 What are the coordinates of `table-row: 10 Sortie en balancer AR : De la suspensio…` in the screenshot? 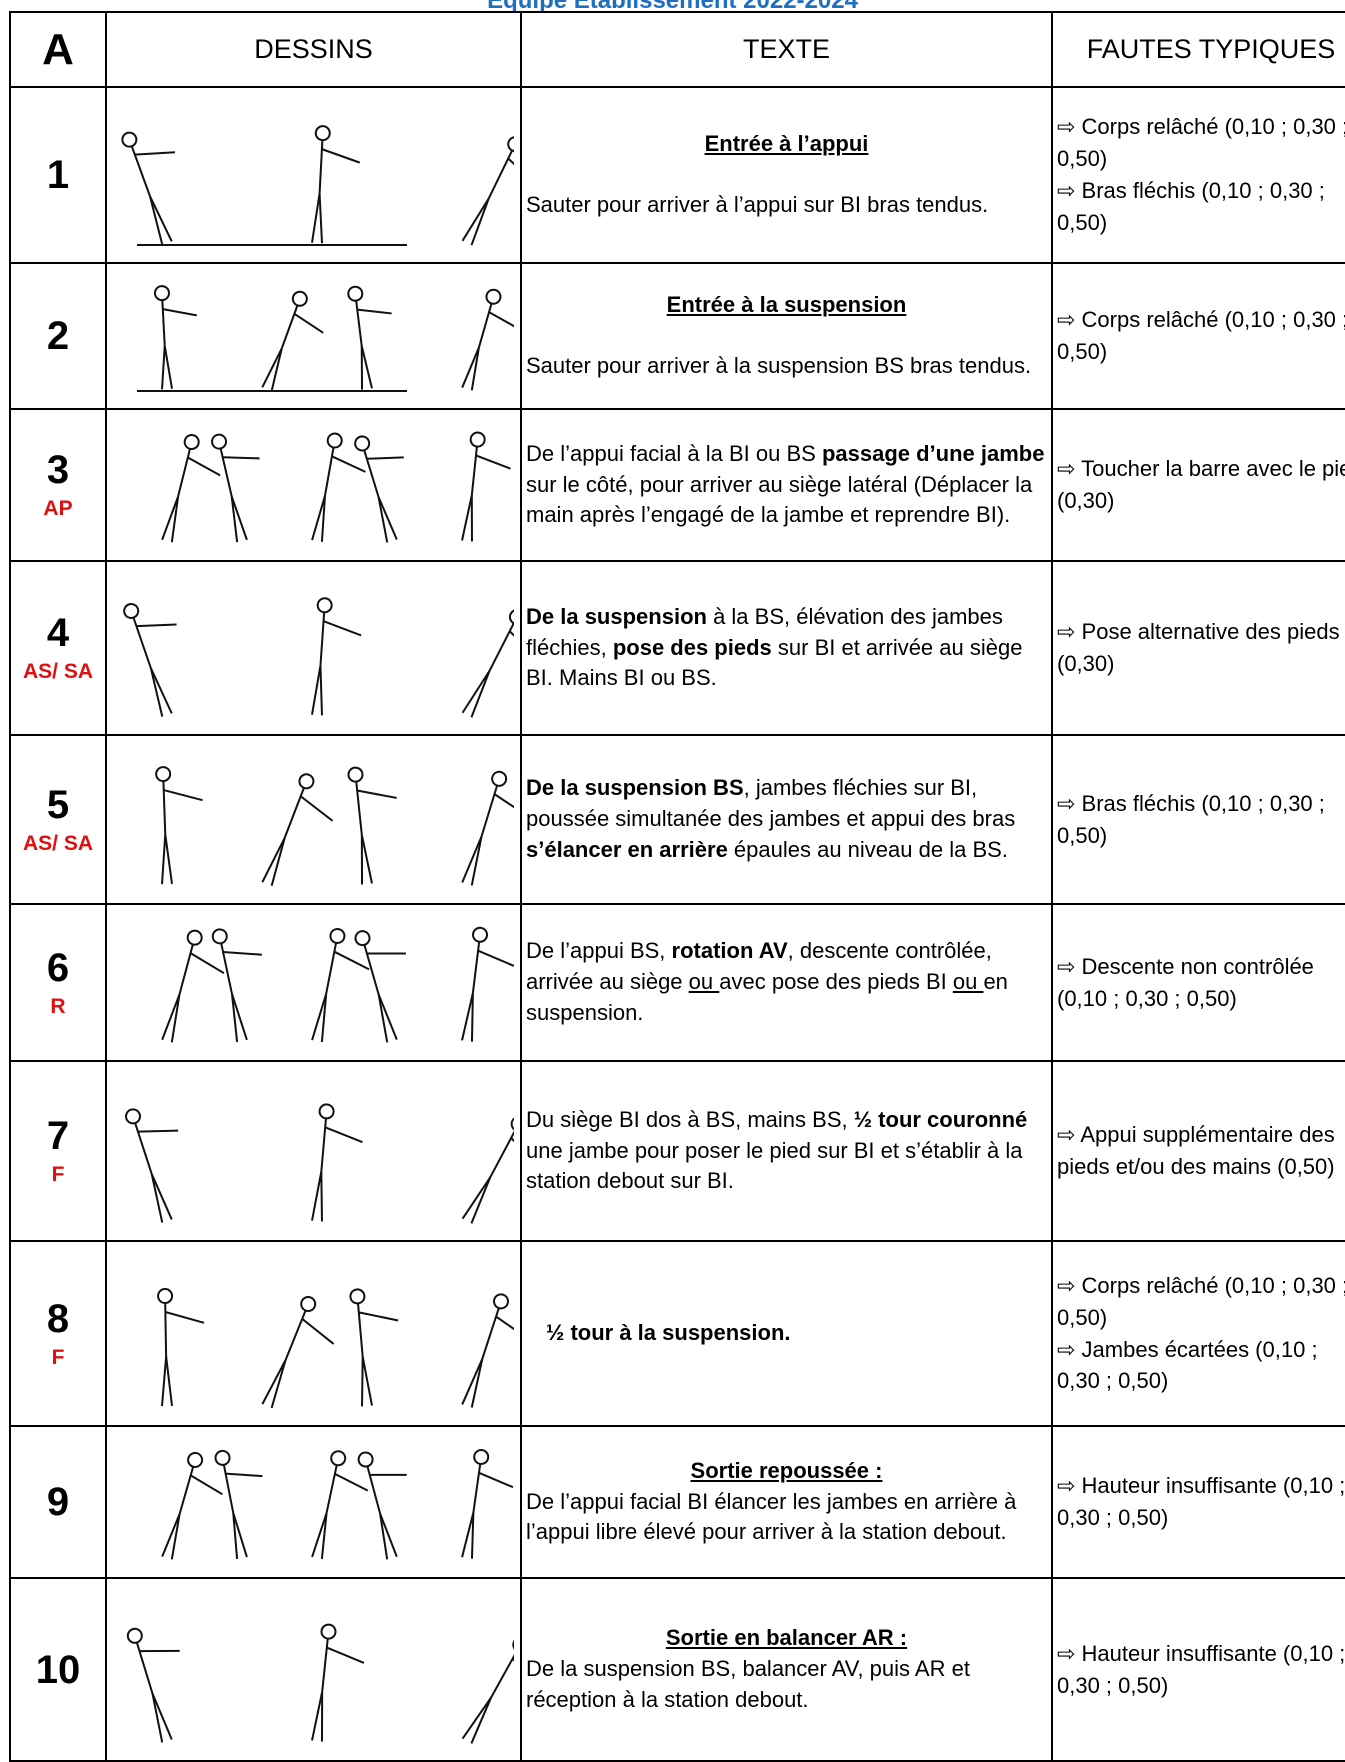 It's located at (677, 1669).